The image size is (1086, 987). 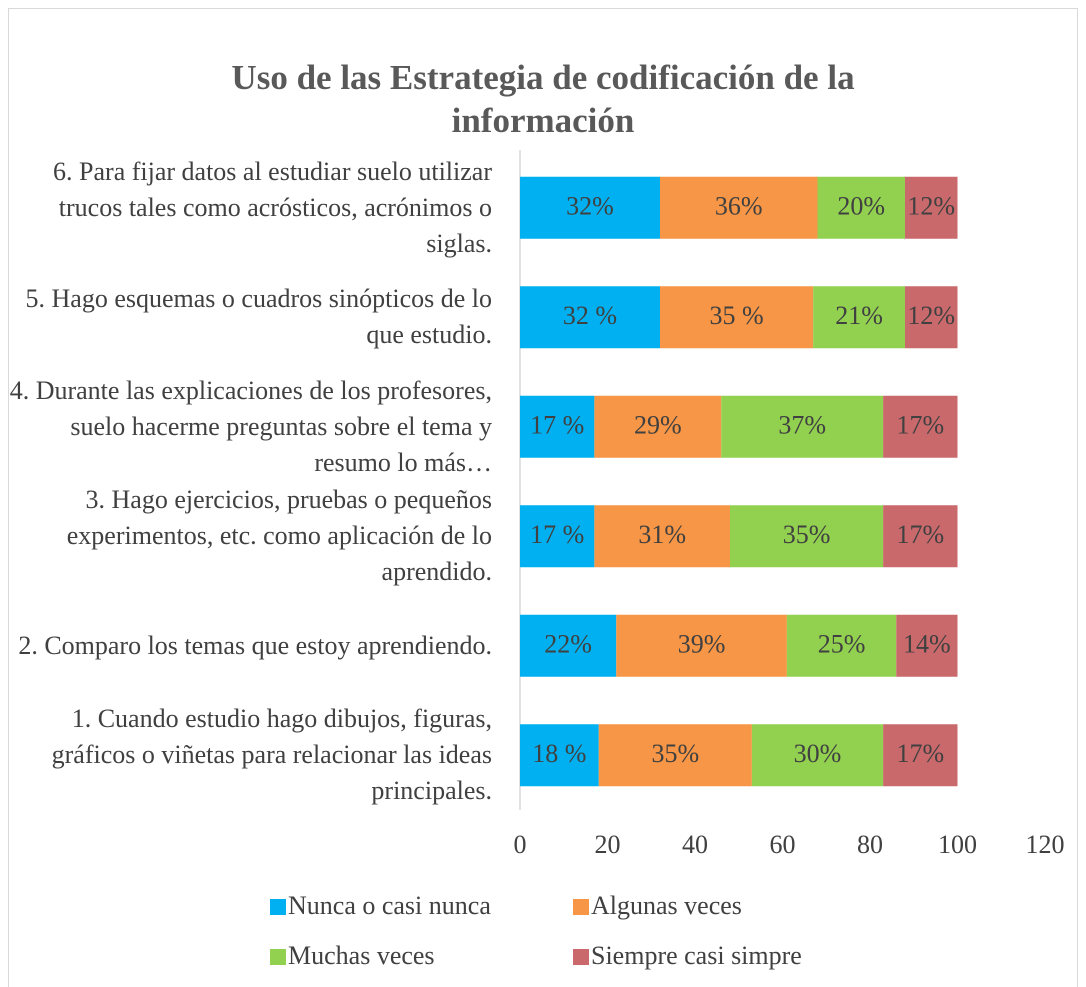 I want to click on data-label: 20%, so click(x=861, y=206).